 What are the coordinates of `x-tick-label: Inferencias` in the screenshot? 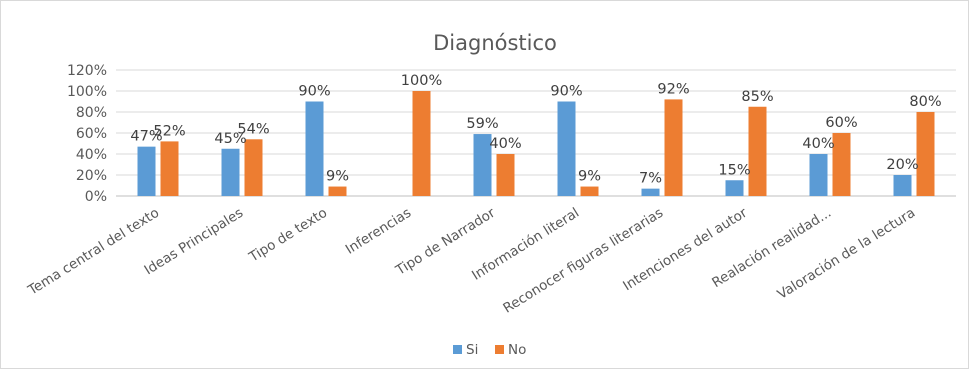 It's located at (378, 231).